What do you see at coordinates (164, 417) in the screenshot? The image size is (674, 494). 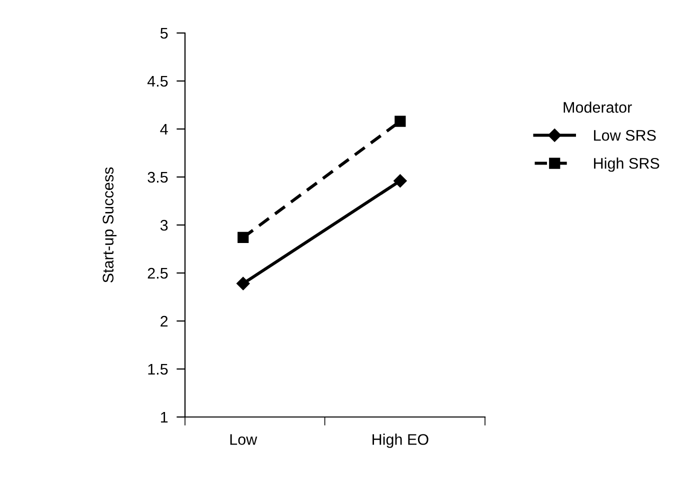 I see `y-tick-label: 1` at bounding box center [164, 417].